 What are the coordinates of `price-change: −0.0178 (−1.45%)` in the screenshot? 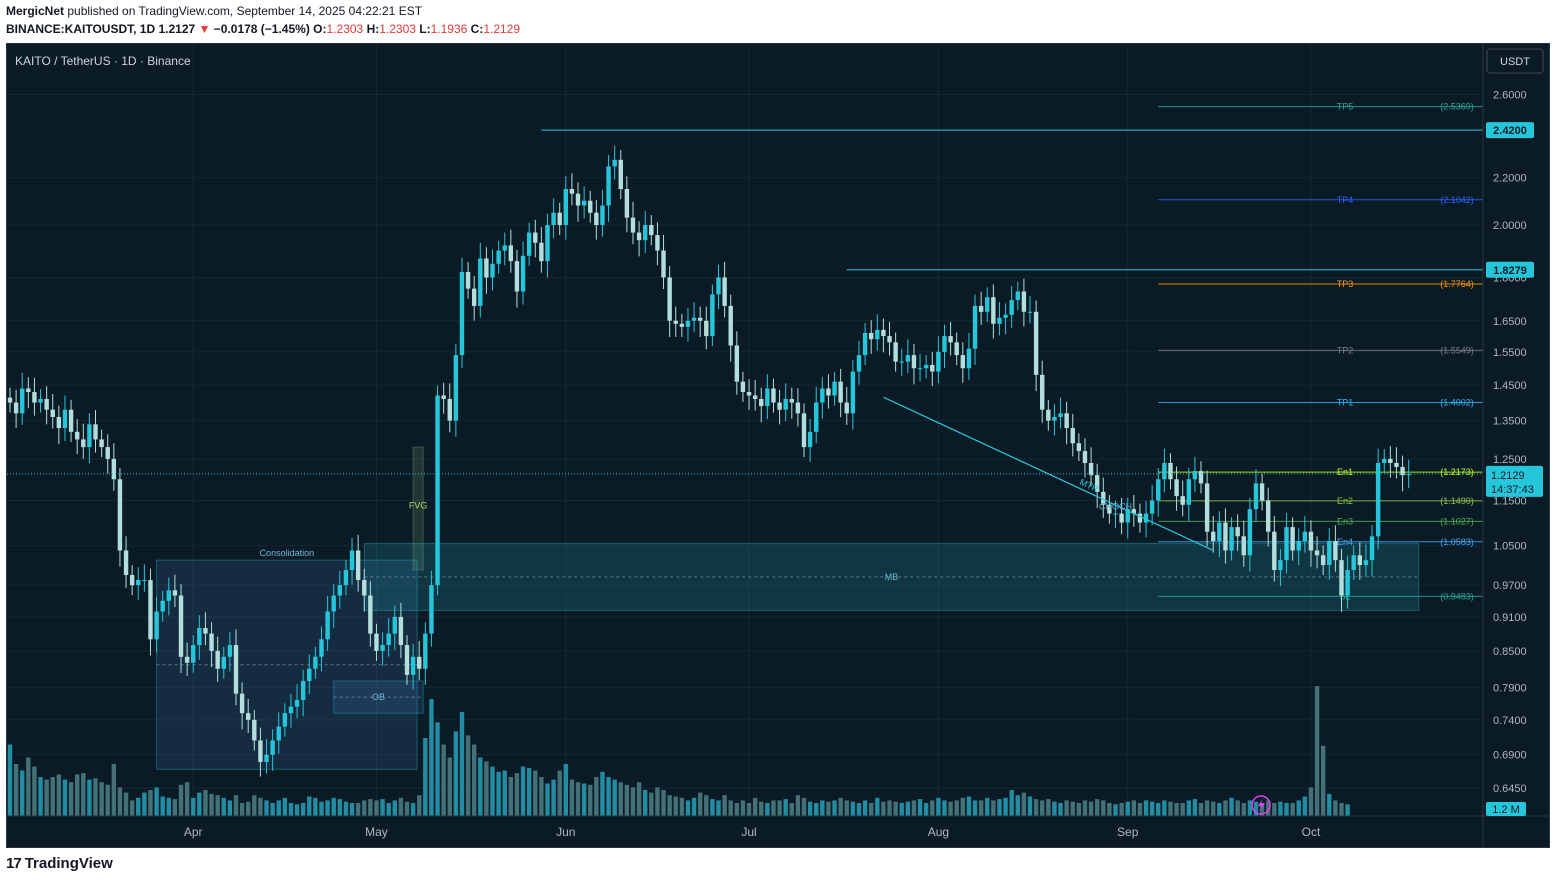 It's located at (261, 29).